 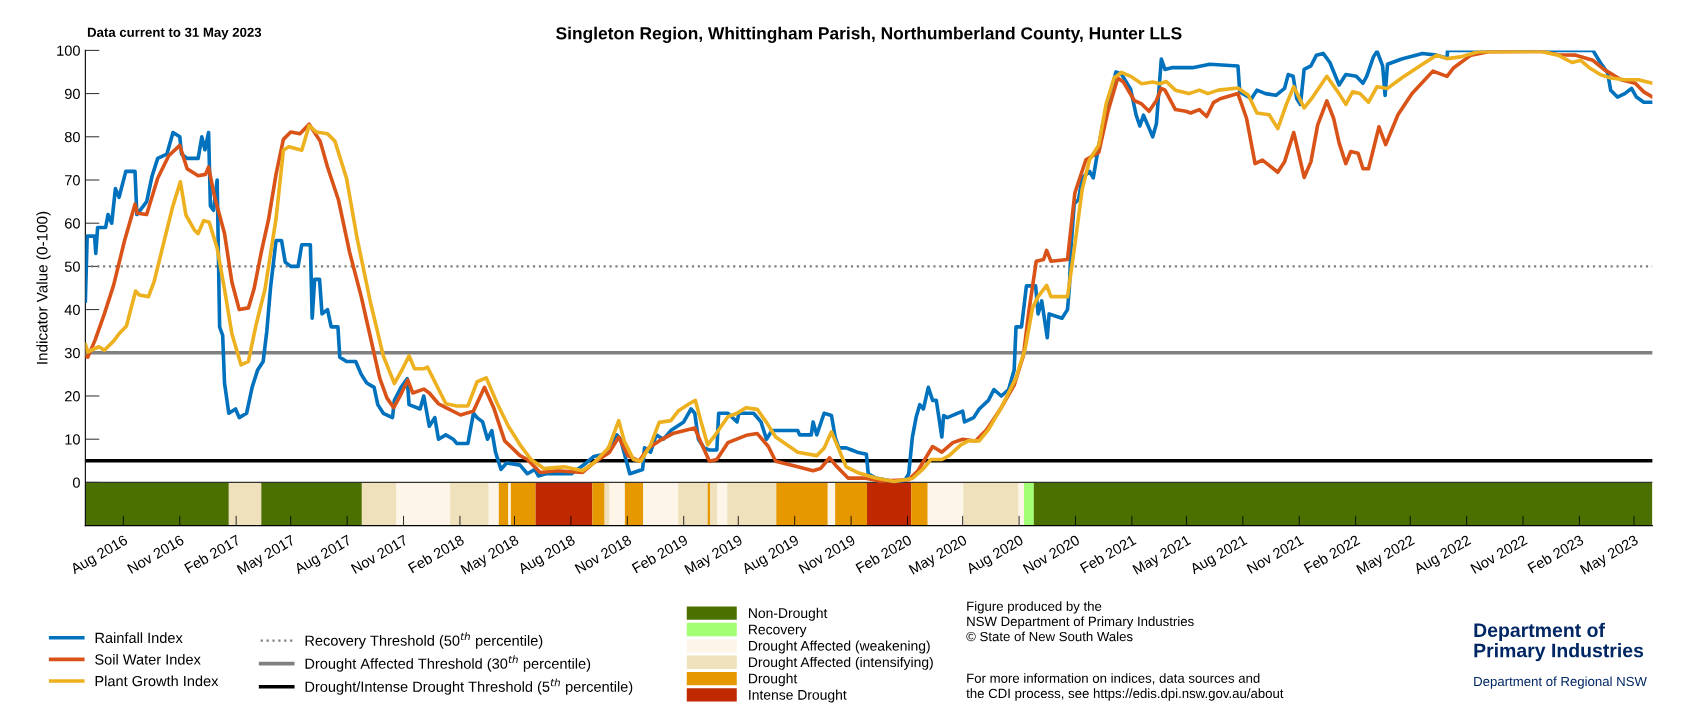 I want to click on y-tick-label: 60, so click(x=72, y=223).